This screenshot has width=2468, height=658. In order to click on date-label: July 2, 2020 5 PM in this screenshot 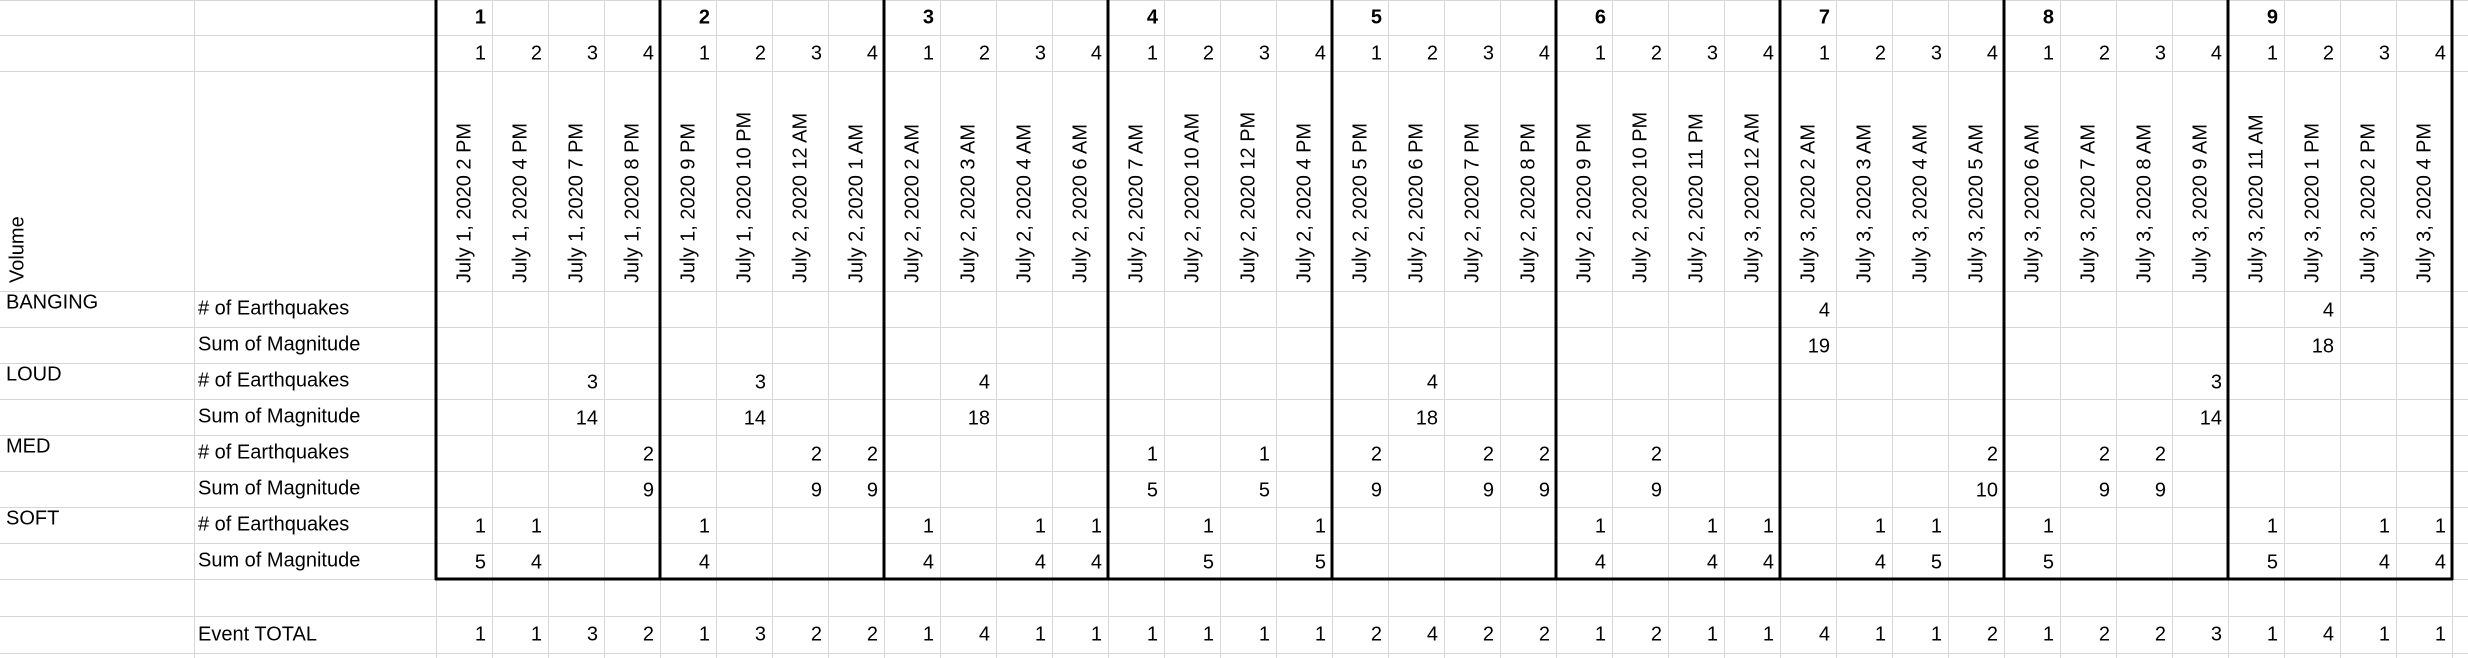, I will do `click(1360, 203)`.